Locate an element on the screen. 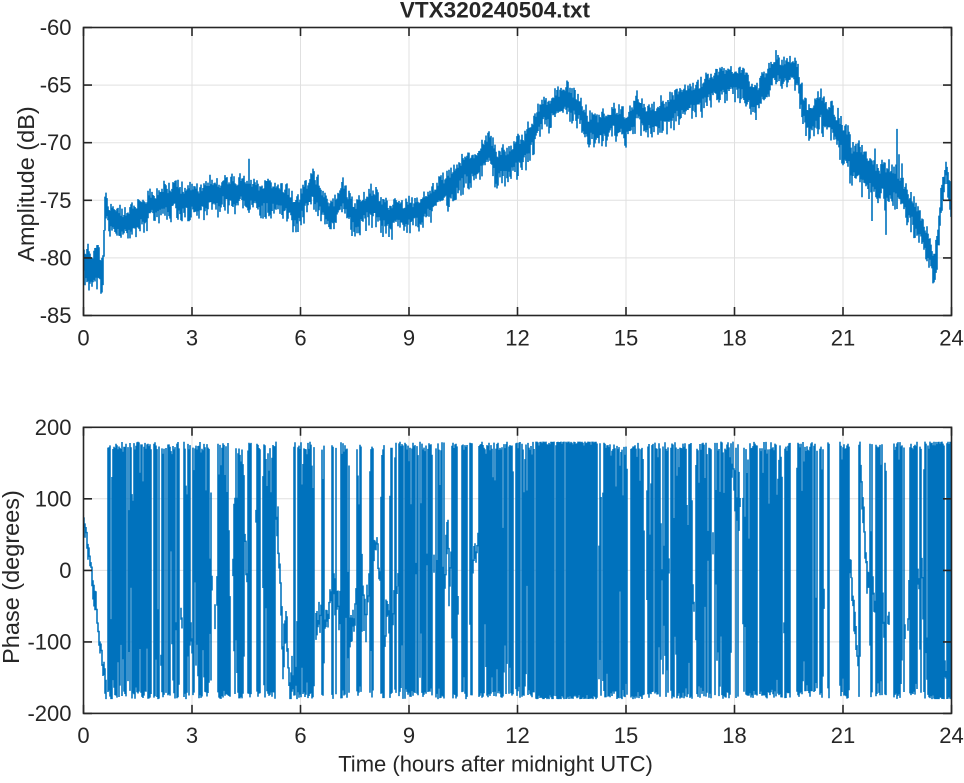 This screenshot has width=964, height=783. svg-text: 200 is located at coordinates (53, 427).